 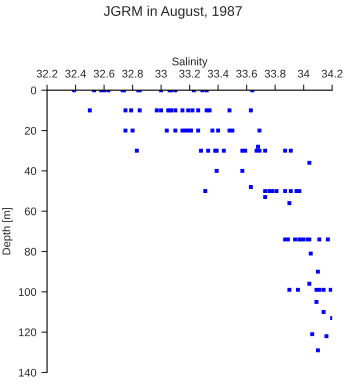 What do you see at coordinates (104, 74) in the screenshot?
I see `x-tick-label: 32.6` at bounding box center [104, 74].